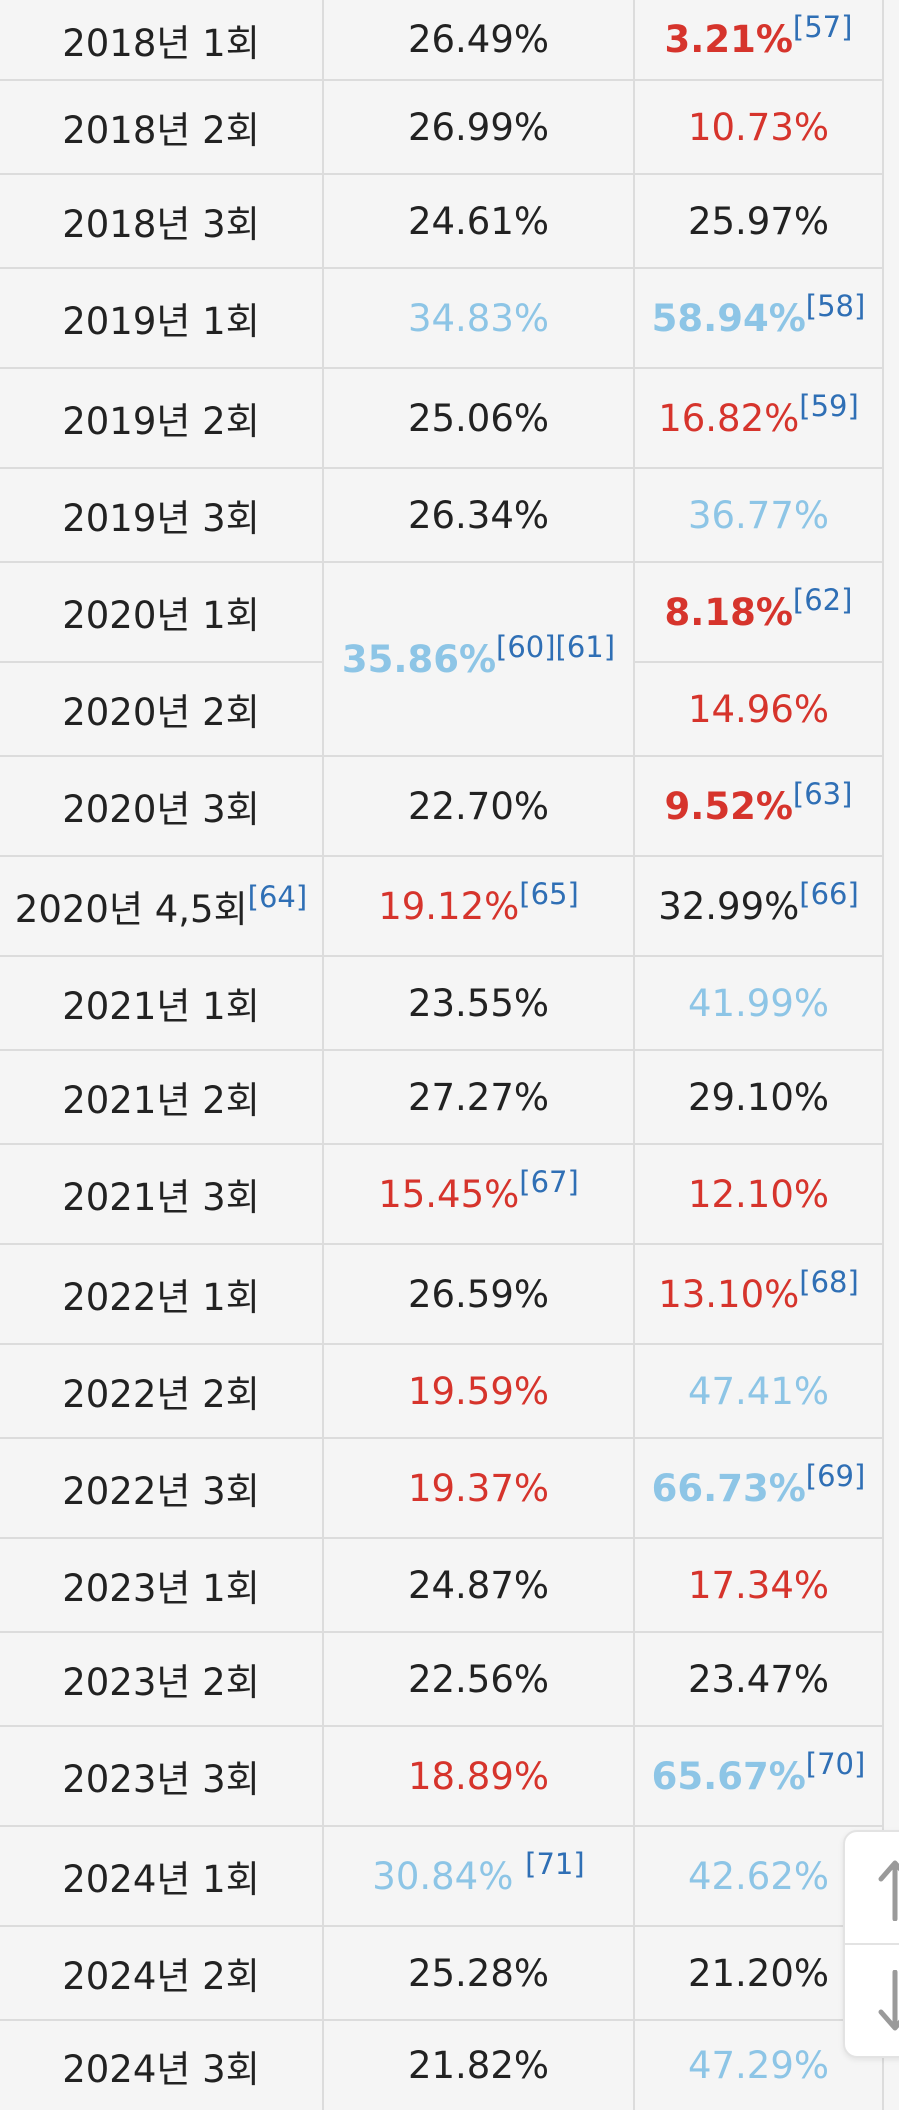 This screenshot has height=2110, width=899. I want to click on footnote-link: [57], so click(822, 27).